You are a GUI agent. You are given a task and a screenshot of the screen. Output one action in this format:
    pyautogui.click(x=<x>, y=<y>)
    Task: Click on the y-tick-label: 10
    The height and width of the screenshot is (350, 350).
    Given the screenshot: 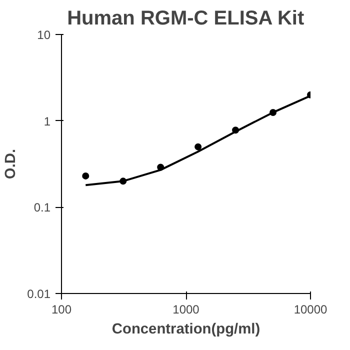 What is the action you would take?
    pyautogui.click(x=44, y=35)
    